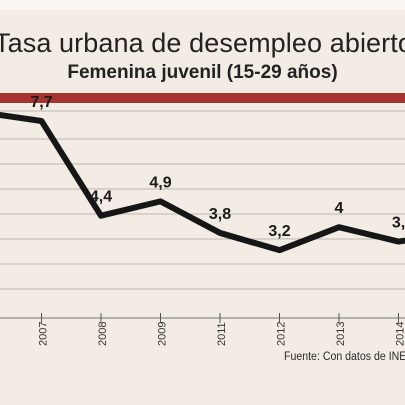 Image resolution: width=405 pixels, height=405 pixels. Describe the element at coordinates (344, 357) in the screenshot. I see `source-note: Fuente: Con datos de INE` at that location.